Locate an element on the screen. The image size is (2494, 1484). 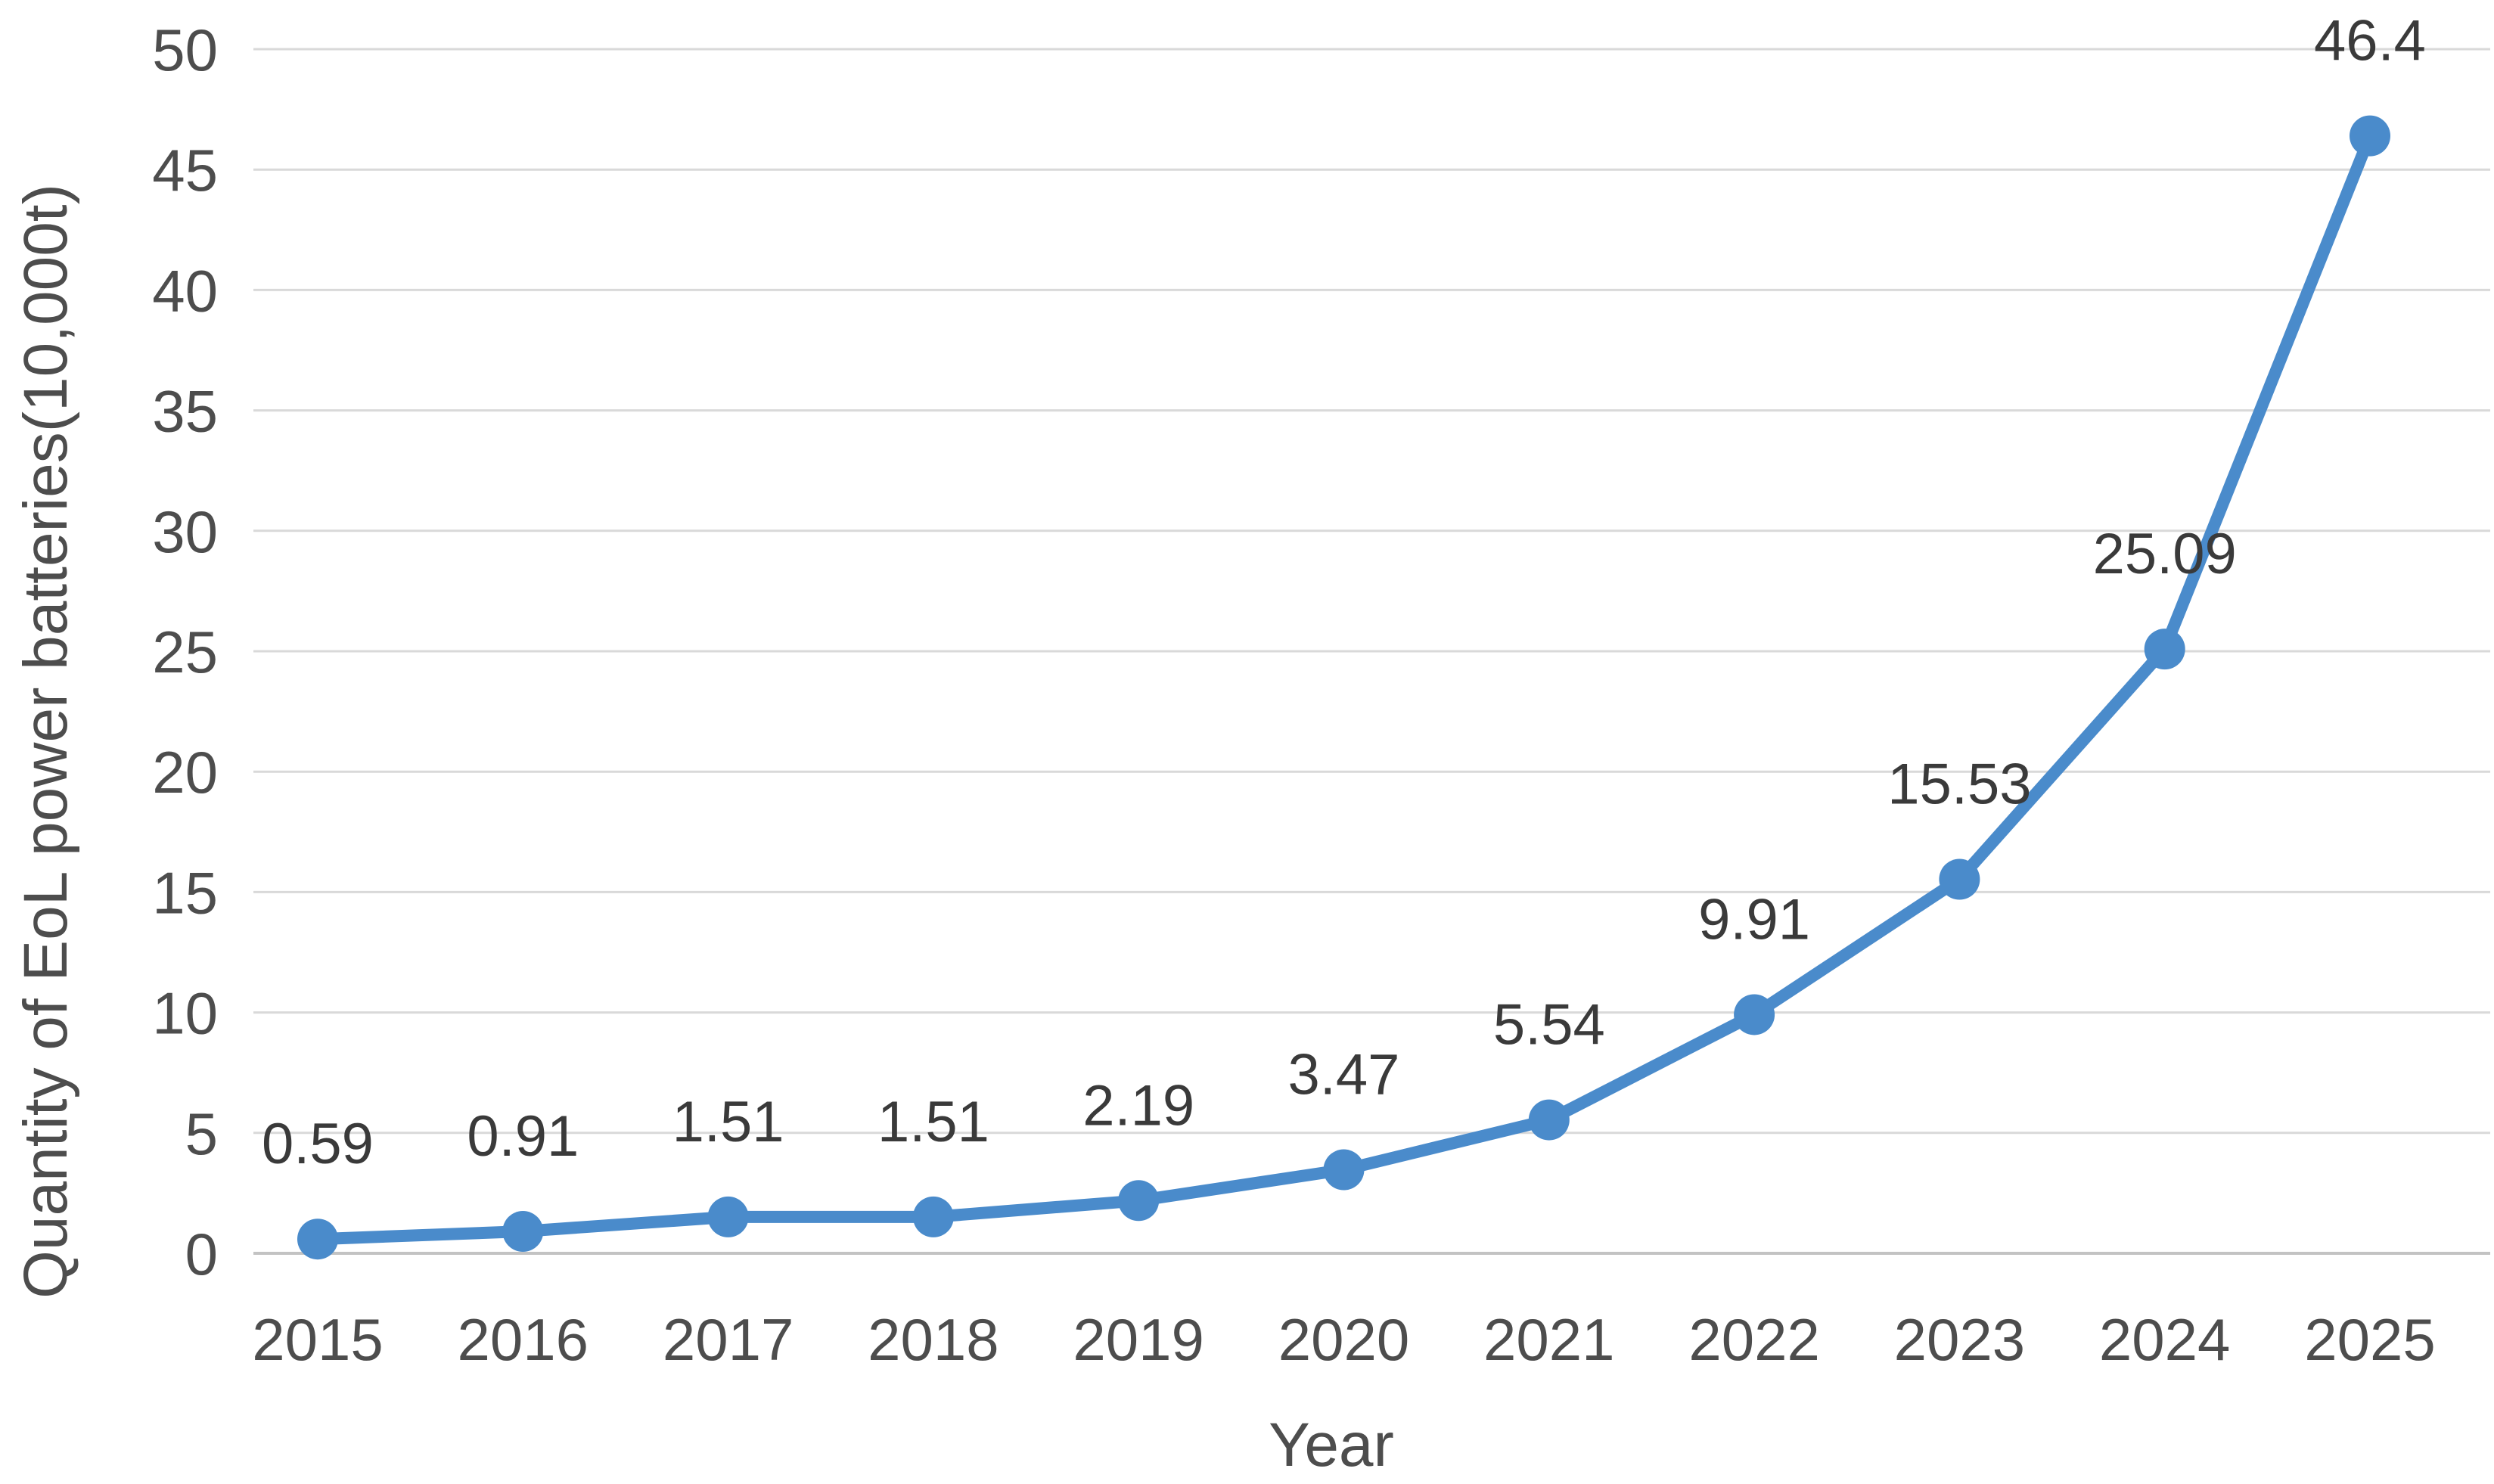
y-tick-label: 40 is located at coordinates (185, 290).